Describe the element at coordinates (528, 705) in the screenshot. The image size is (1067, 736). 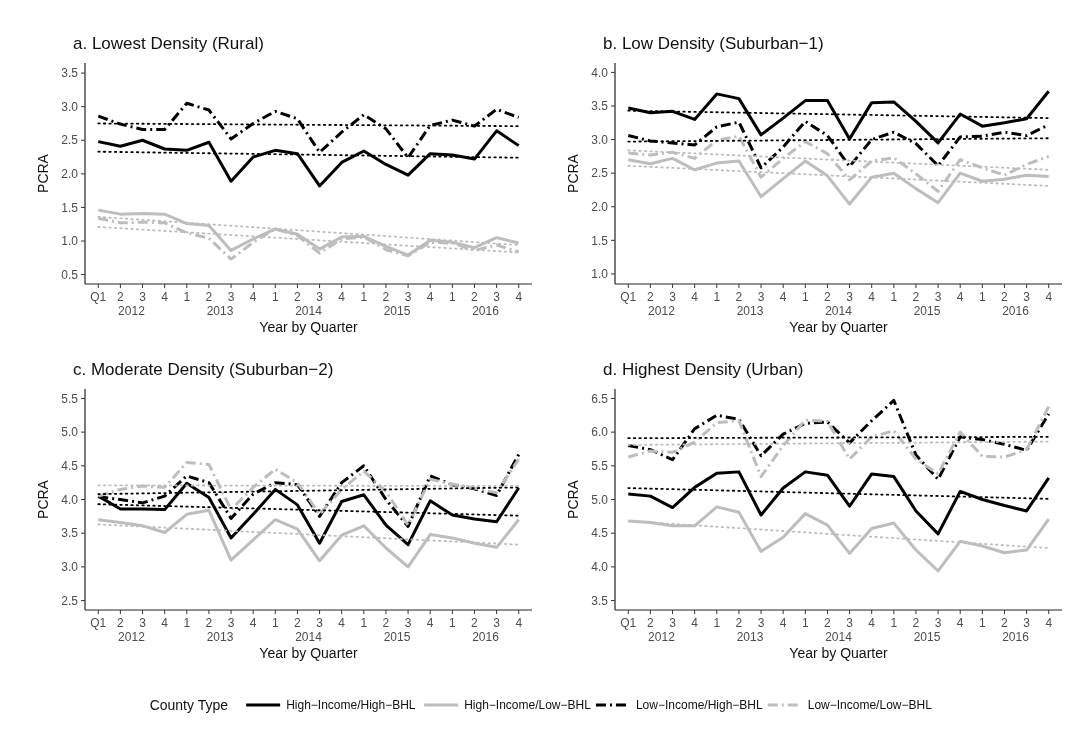
I see `legend-label: High−Income/Low−BHL` at that location.